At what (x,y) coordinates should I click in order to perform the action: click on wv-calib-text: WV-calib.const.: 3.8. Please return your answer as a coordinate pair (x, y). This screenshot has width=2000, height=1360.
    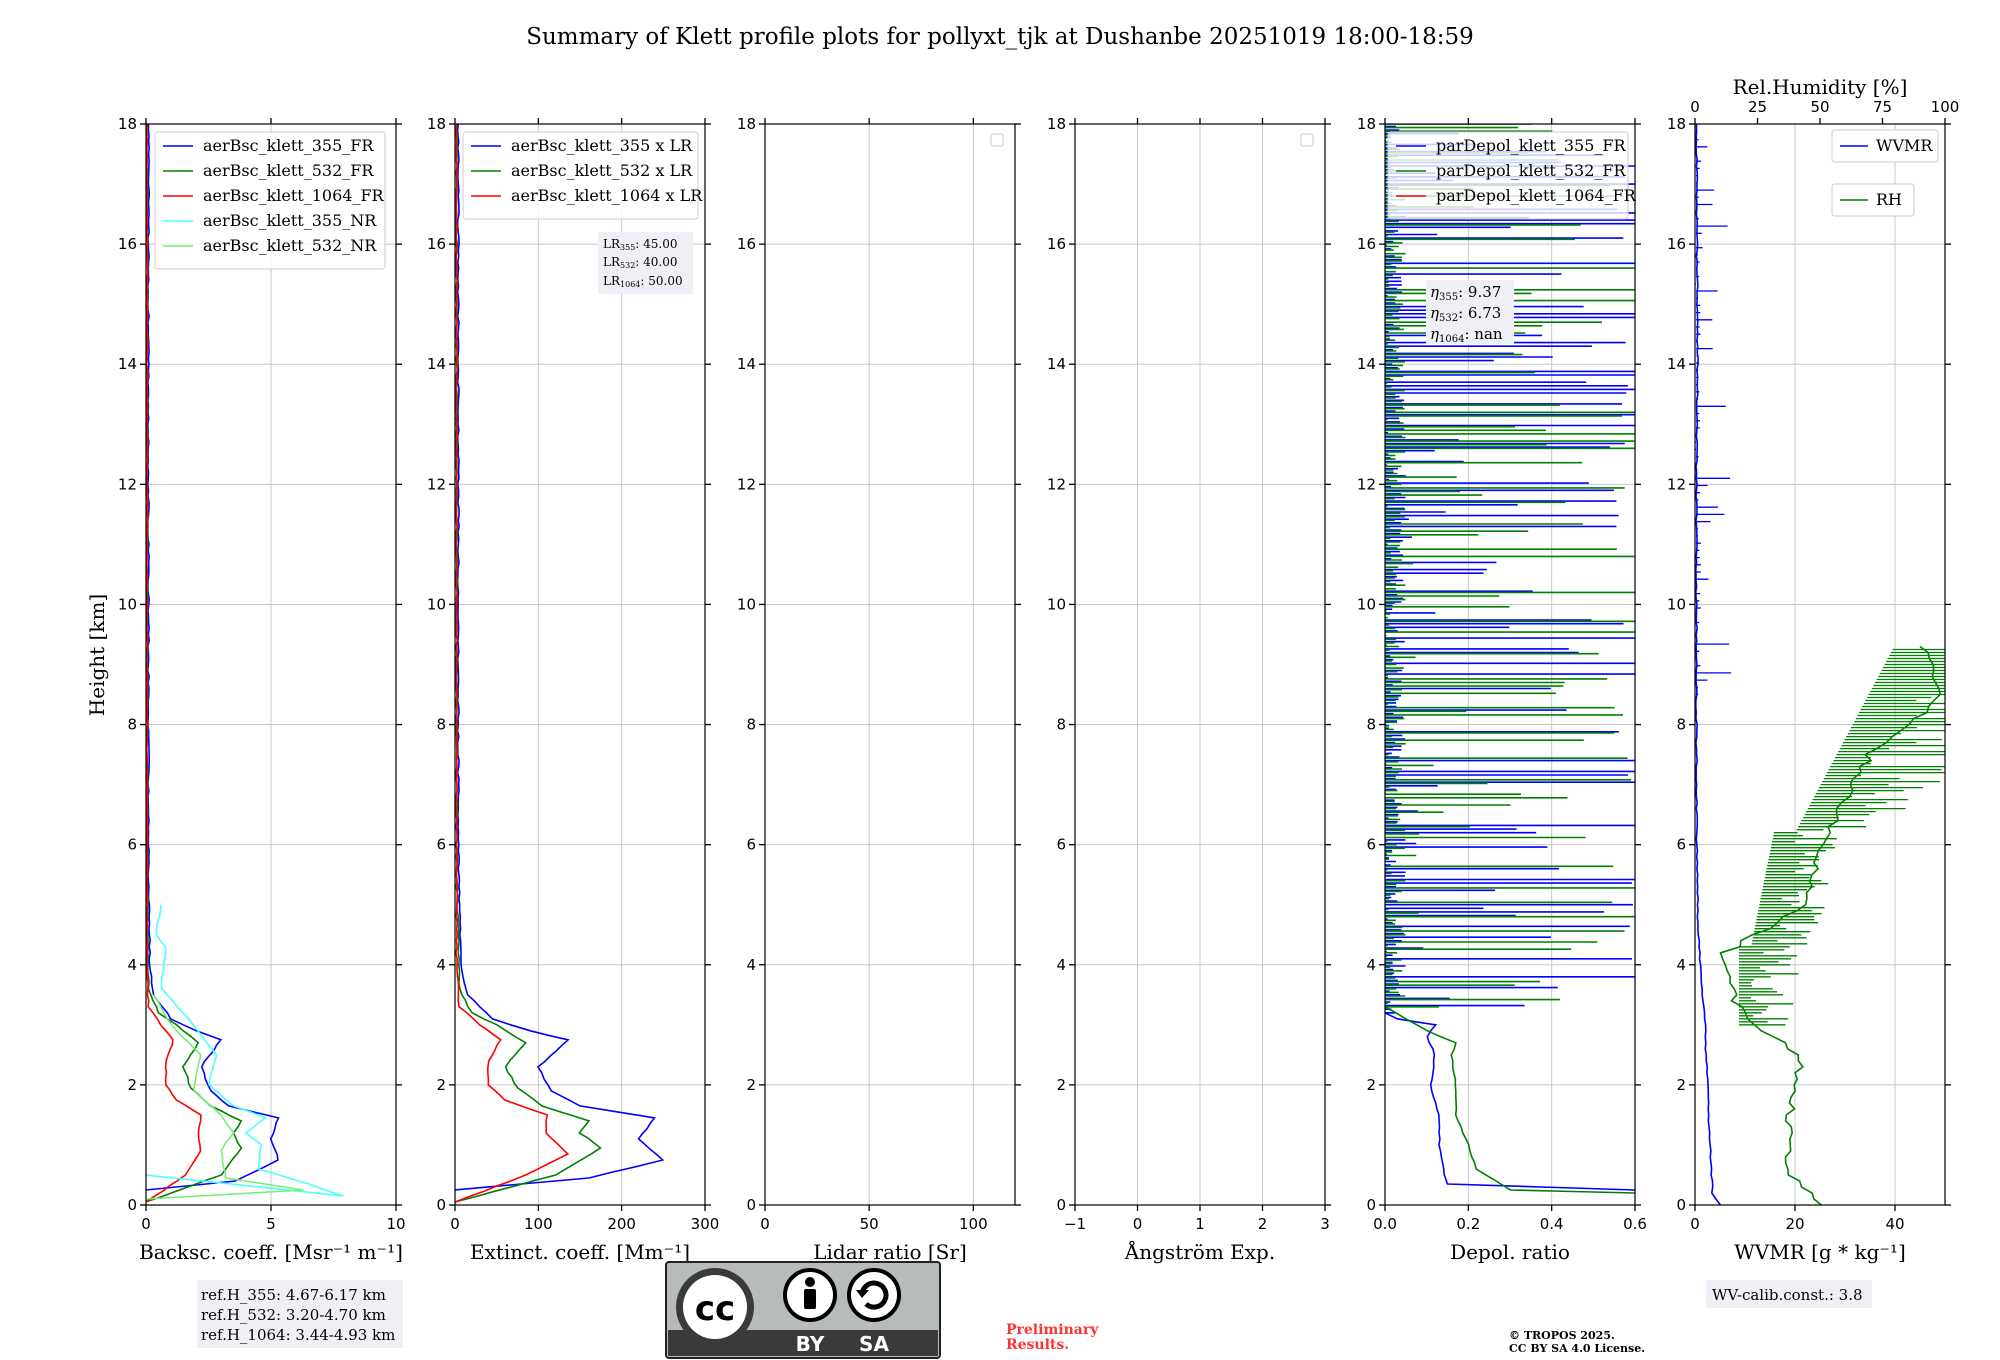
    Looking at the image, I should click on (1787, 1295).